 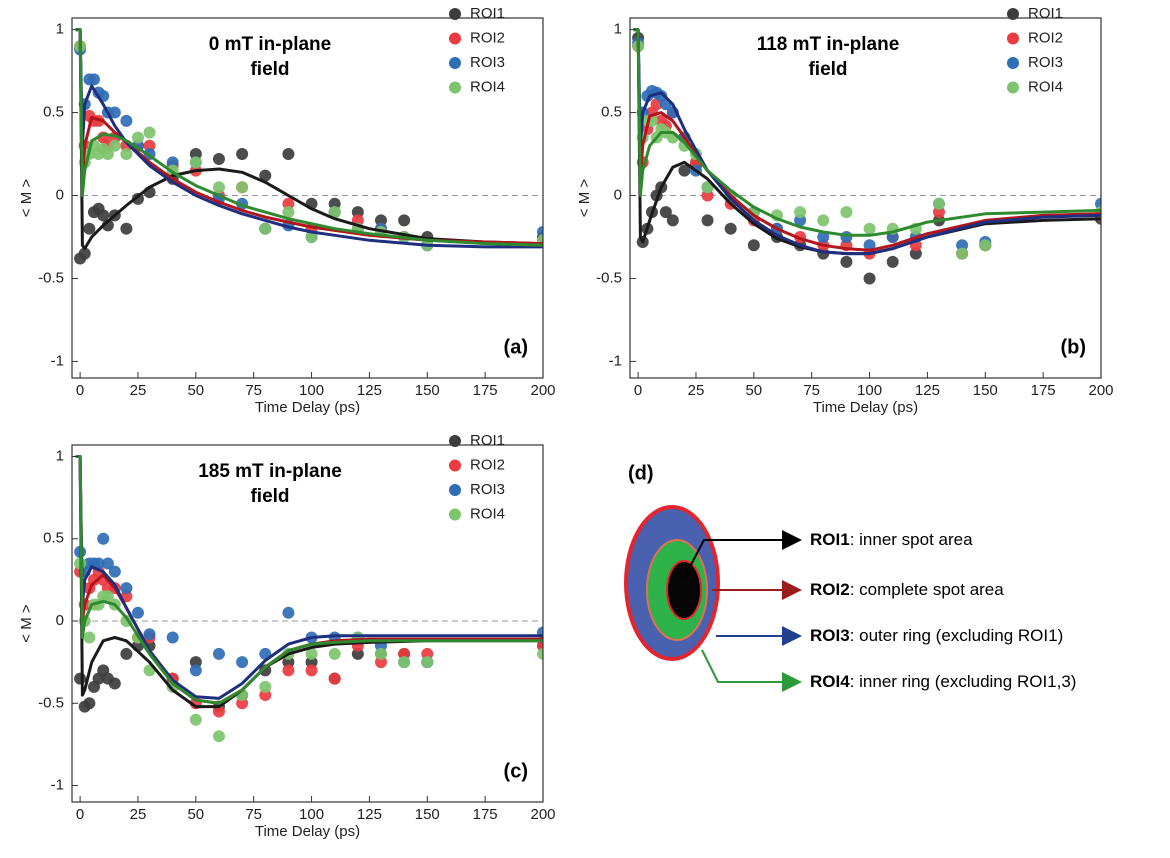 What do you see at coordinates (936, 635) in the screenshot?
I see `roi-label: ROI3: outer ring (excluding ROI1)` at bounding box center [936, 635].